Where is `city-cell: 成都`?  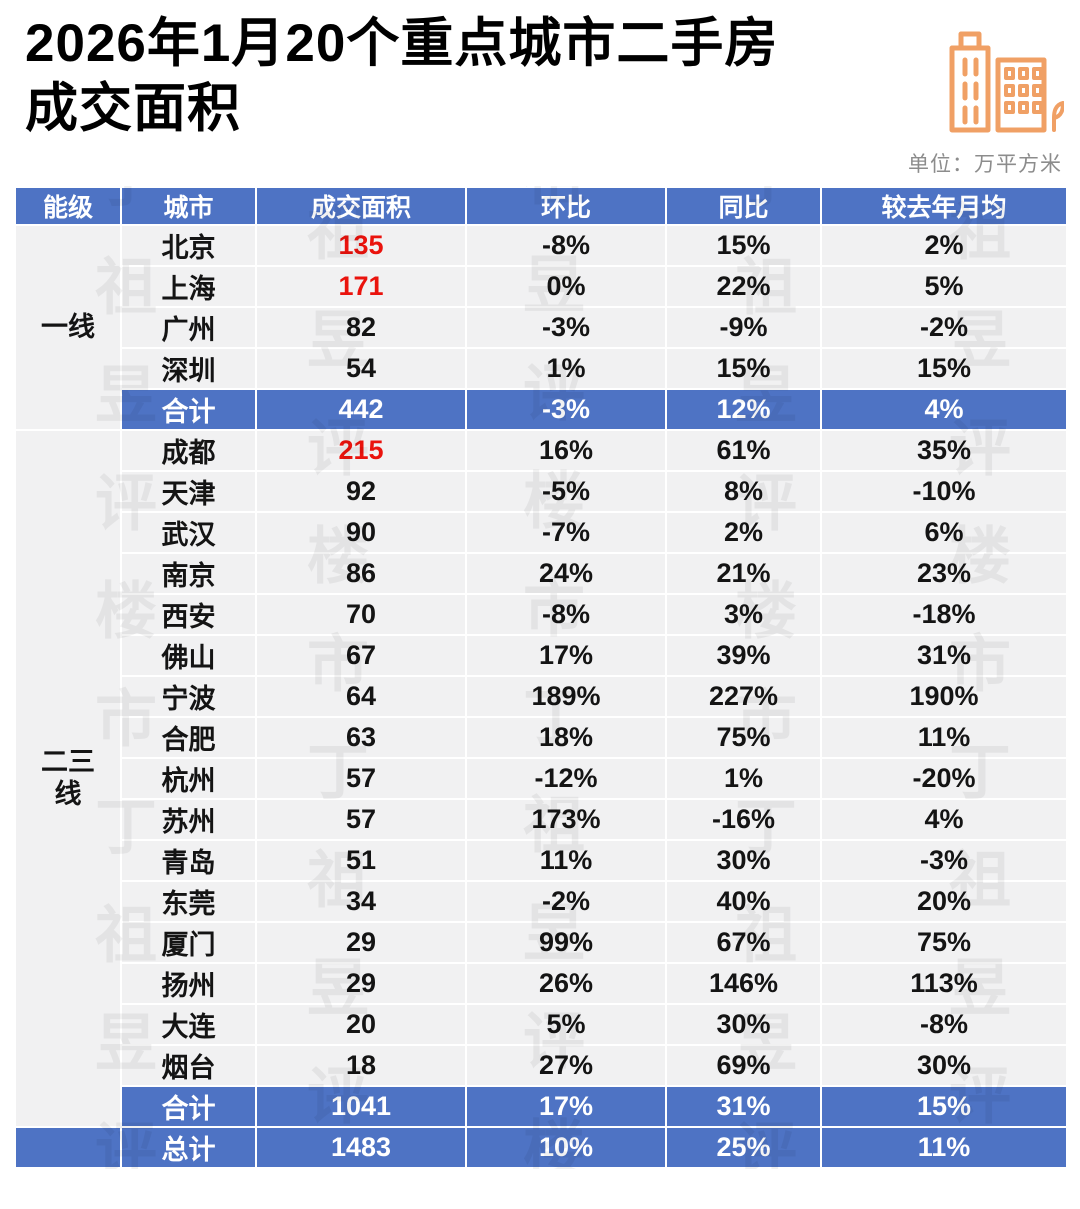
city-cell: 成都 is located at coordinates (188, 450).